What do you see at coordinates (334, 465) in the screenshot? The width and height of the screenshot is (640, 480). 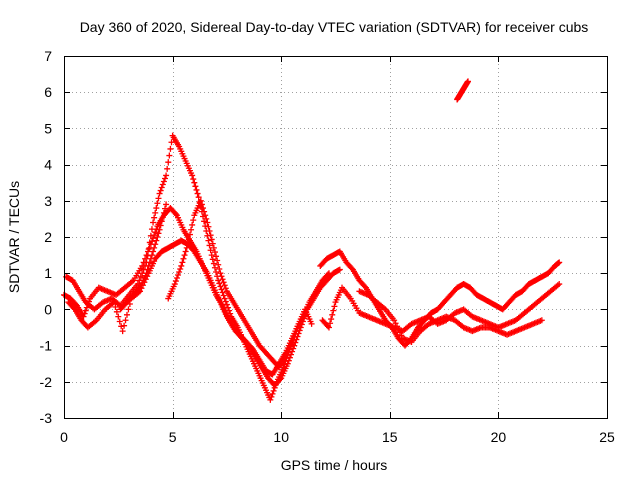 I see `x-axis-label: GPS time / hours` at bounding box center [334, 465].